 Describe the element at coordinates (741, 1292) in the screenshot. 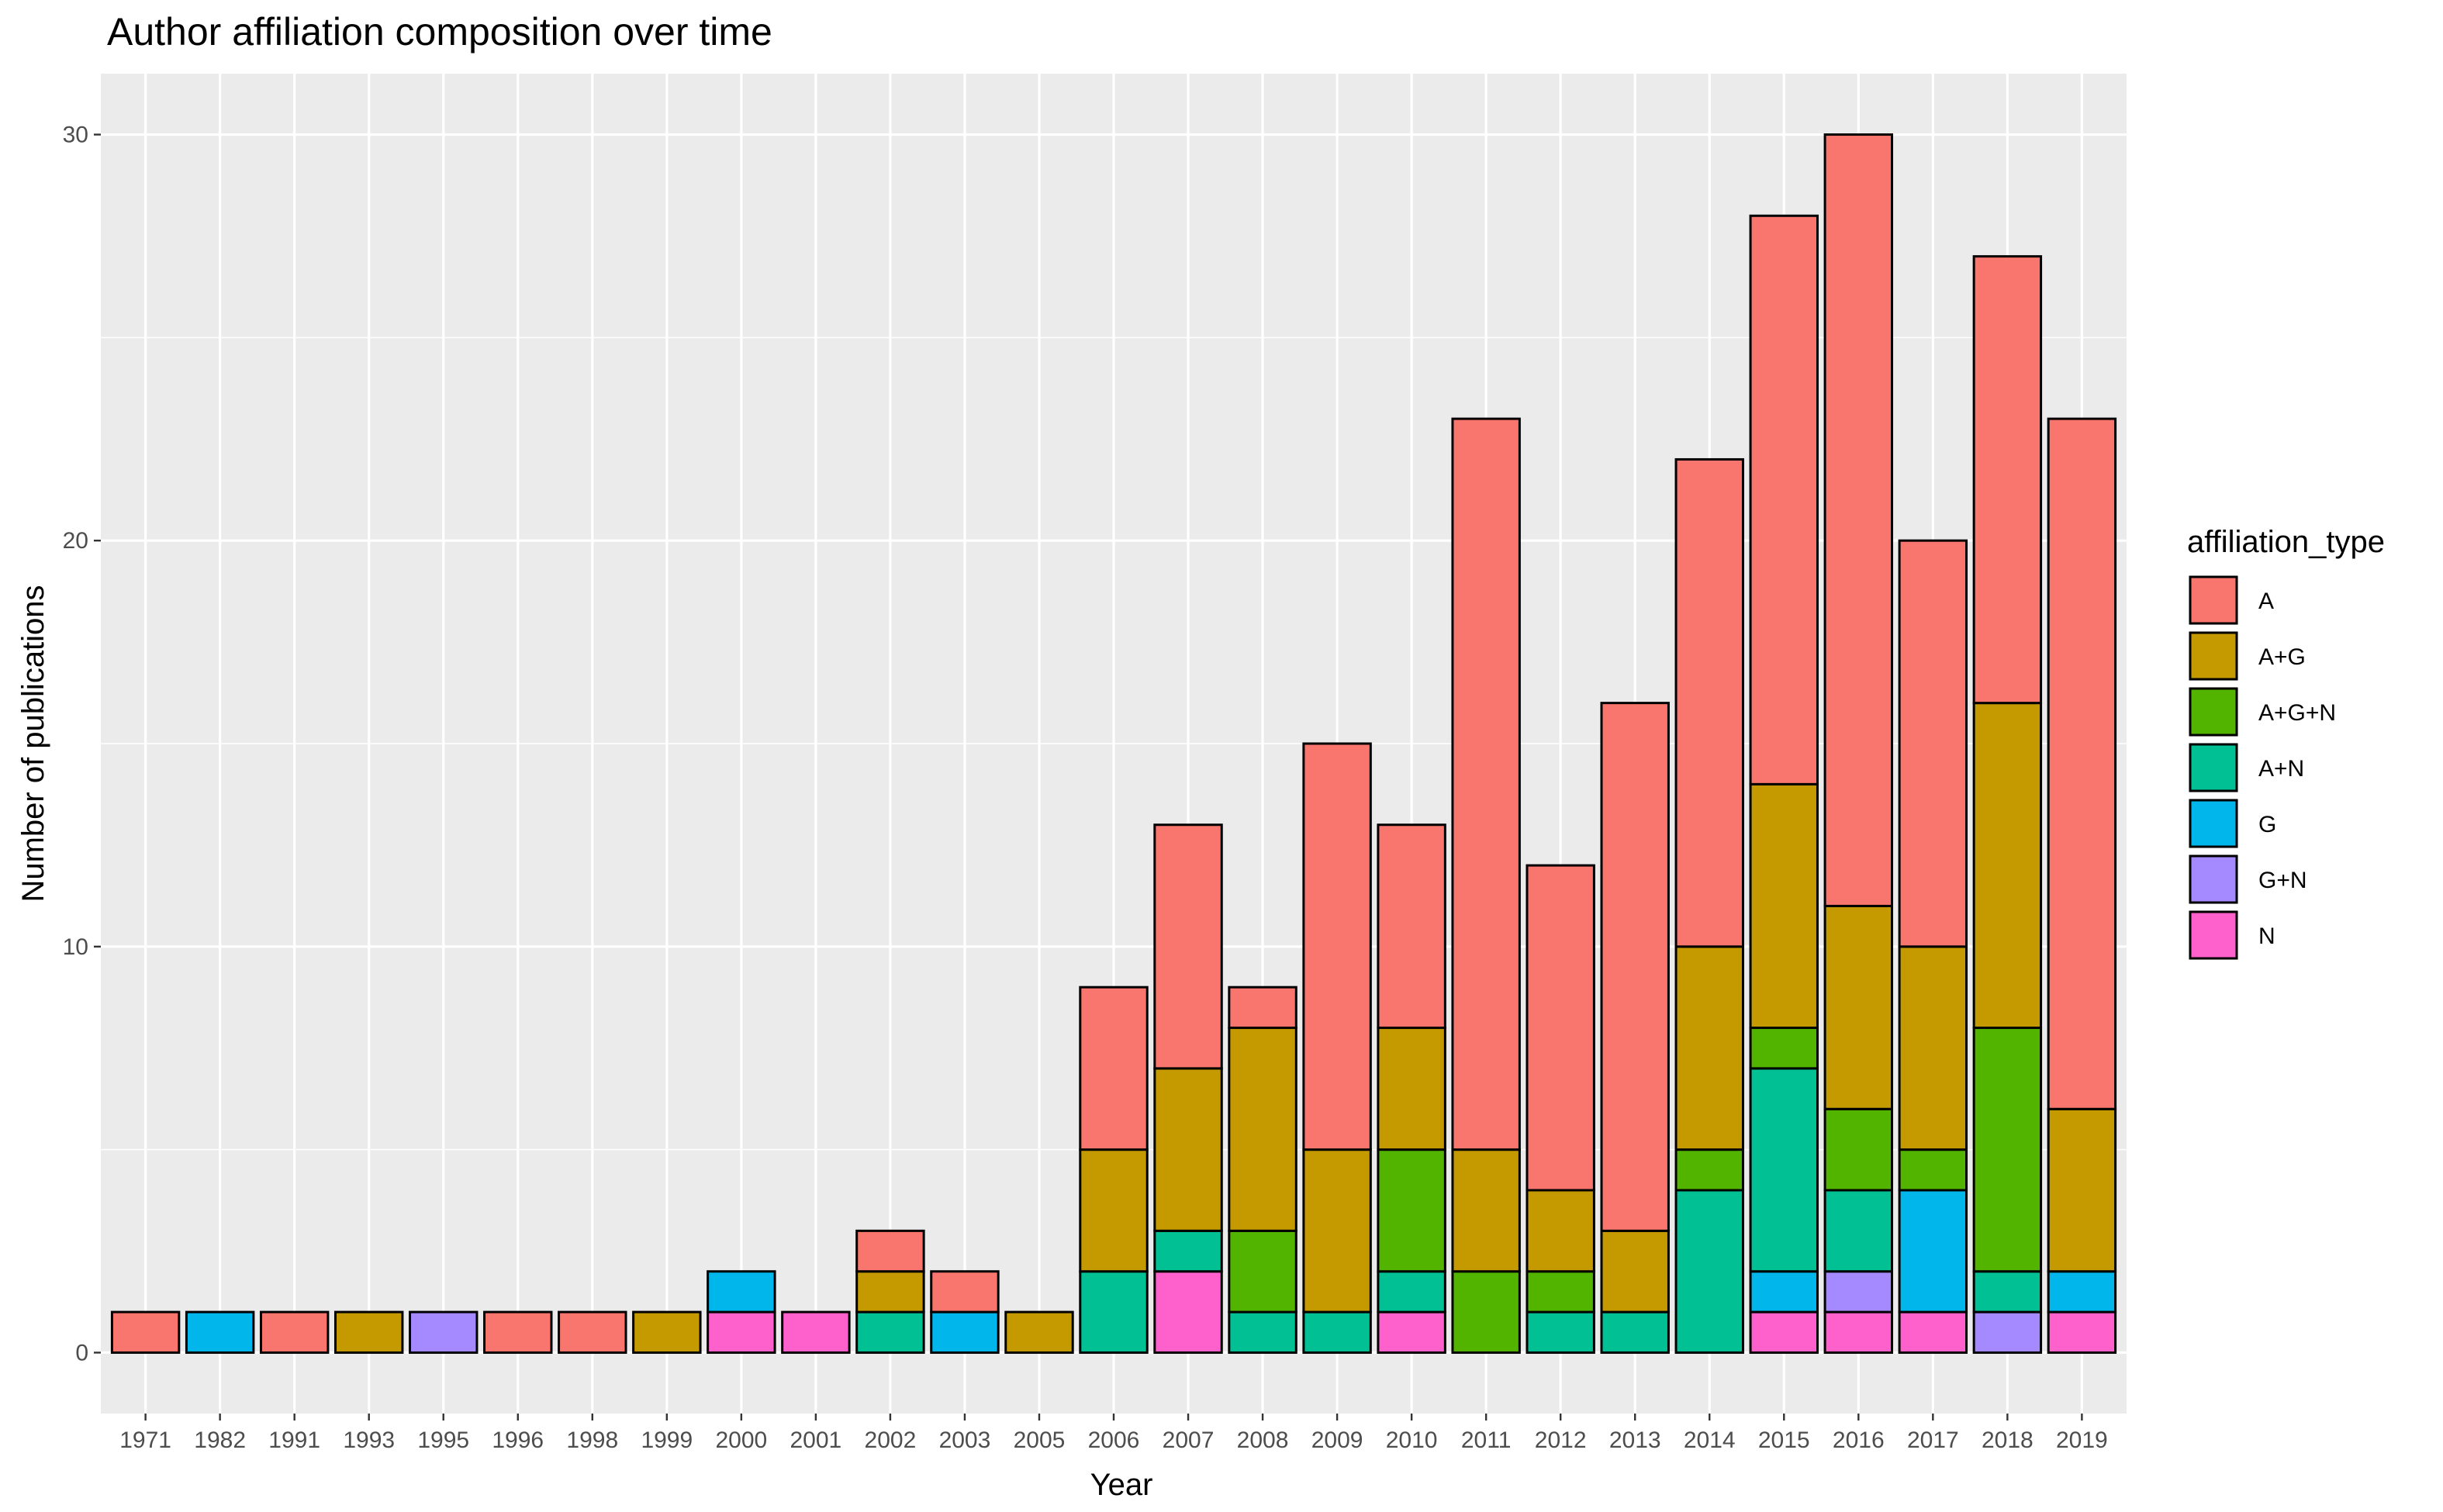

I see `bar-segment-g-2000` at that location.